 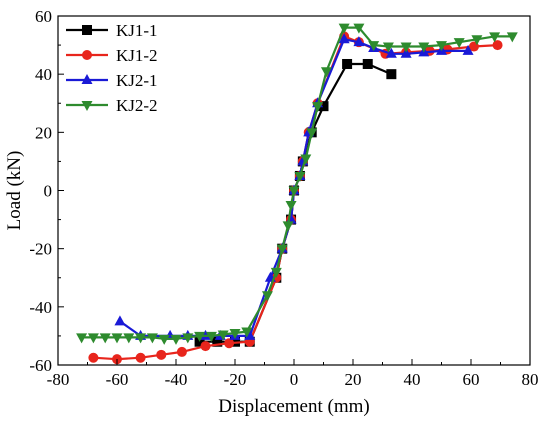 What do you see at coordinates (43, 16) in the screenshot?
I see `y-tick-label: 60` at bounding box center [43, 16].